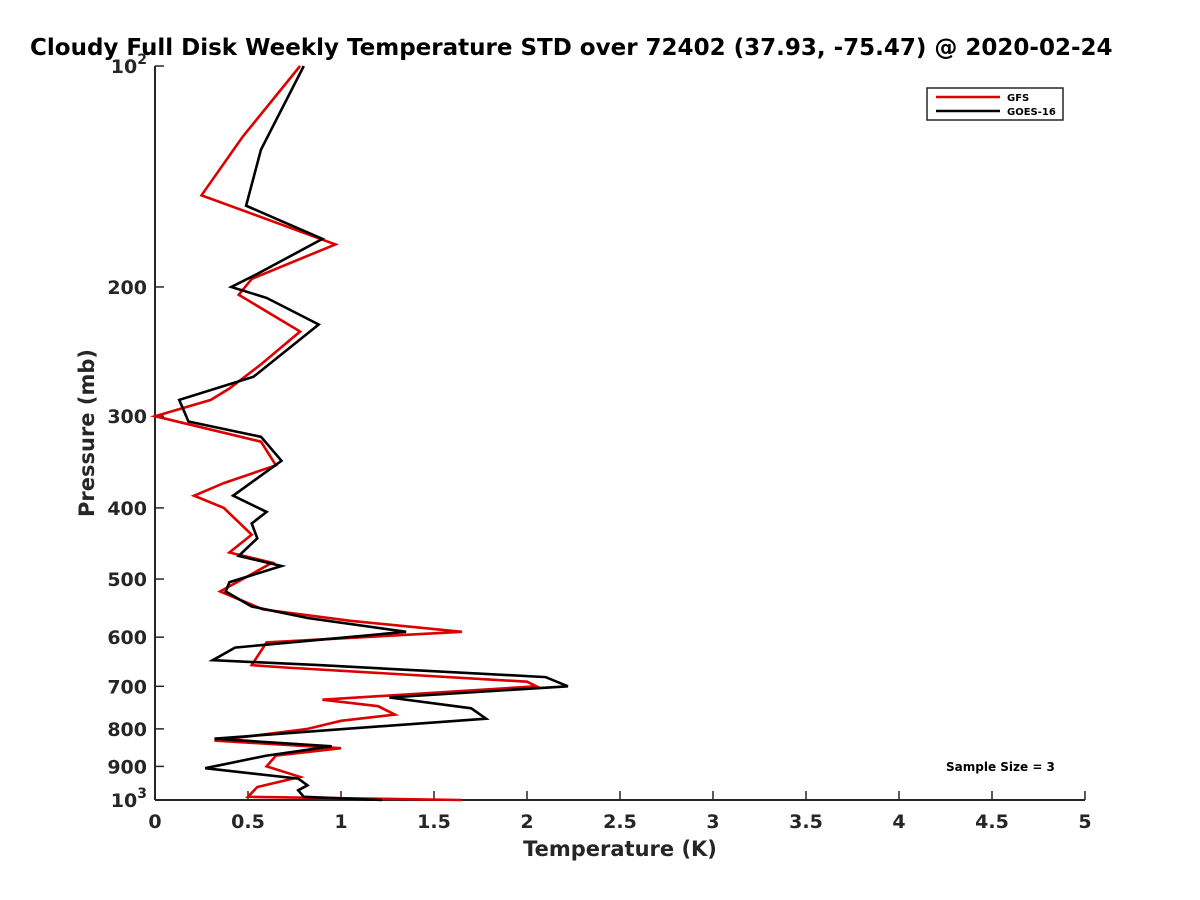  I want to click on y-tick-label: 900, so click(127, 767).